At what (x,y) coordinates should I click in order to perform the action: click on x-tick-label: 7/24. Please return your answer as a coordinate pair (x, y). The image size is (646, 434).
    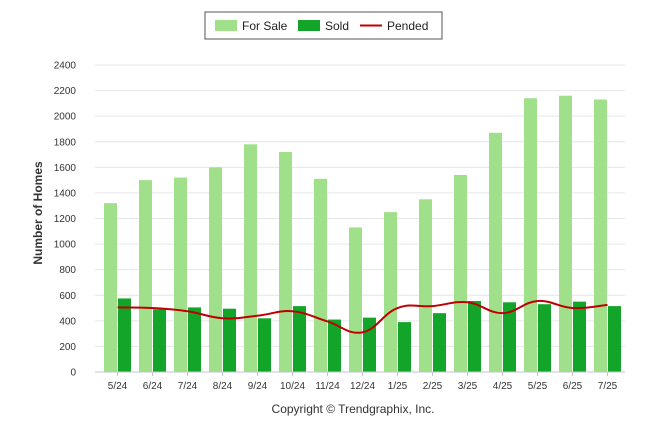
    Looking at the image, I should click on (188, 386).